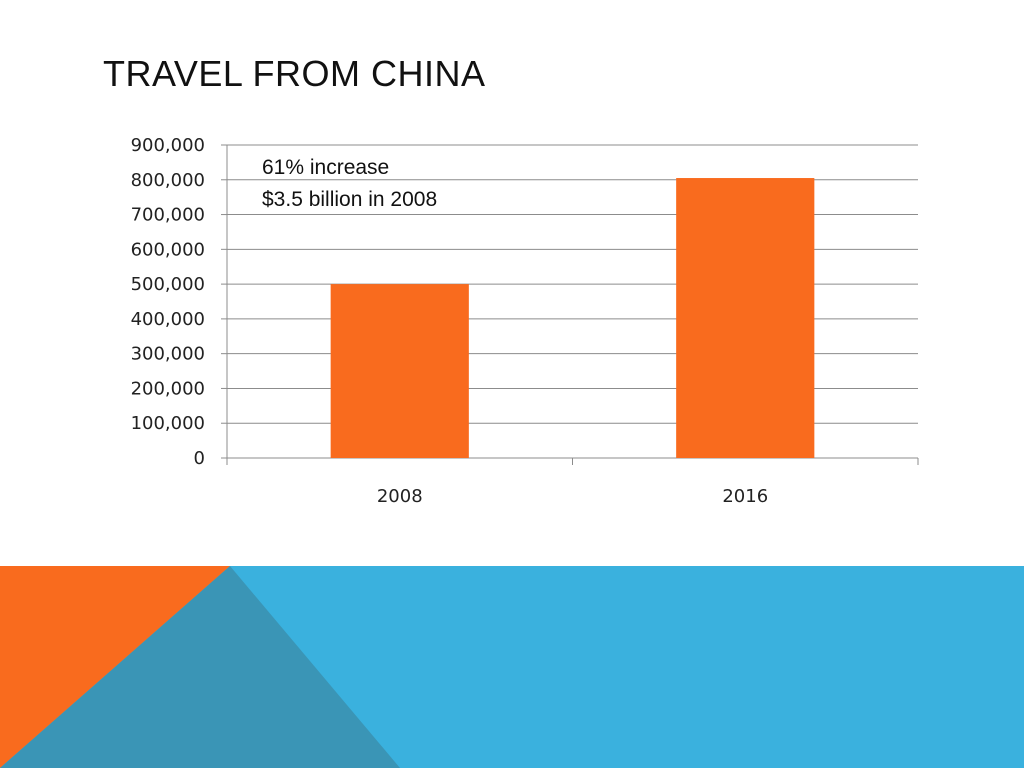 This screenshot has width=1024, height=768. Describe the element at coordinates (745, 496) in the screenshot. I see `x-tick-label: 2016` at that location.